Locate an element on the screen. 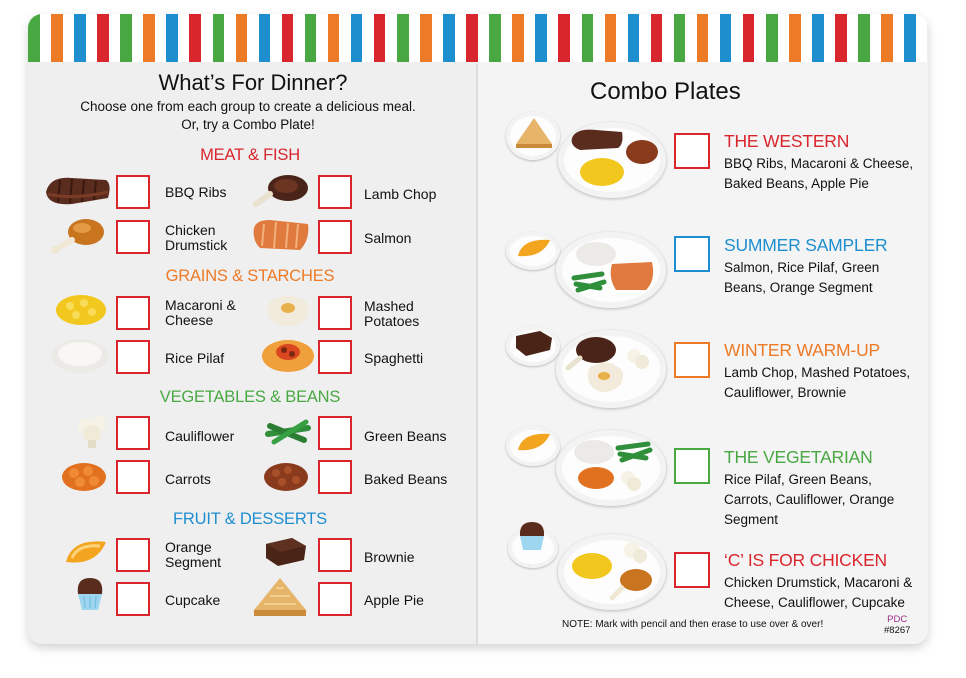 Image resolution: width=966 pixels, height=678 pixels. mashed-potatoes-icon is located at coordinates (288, 310).